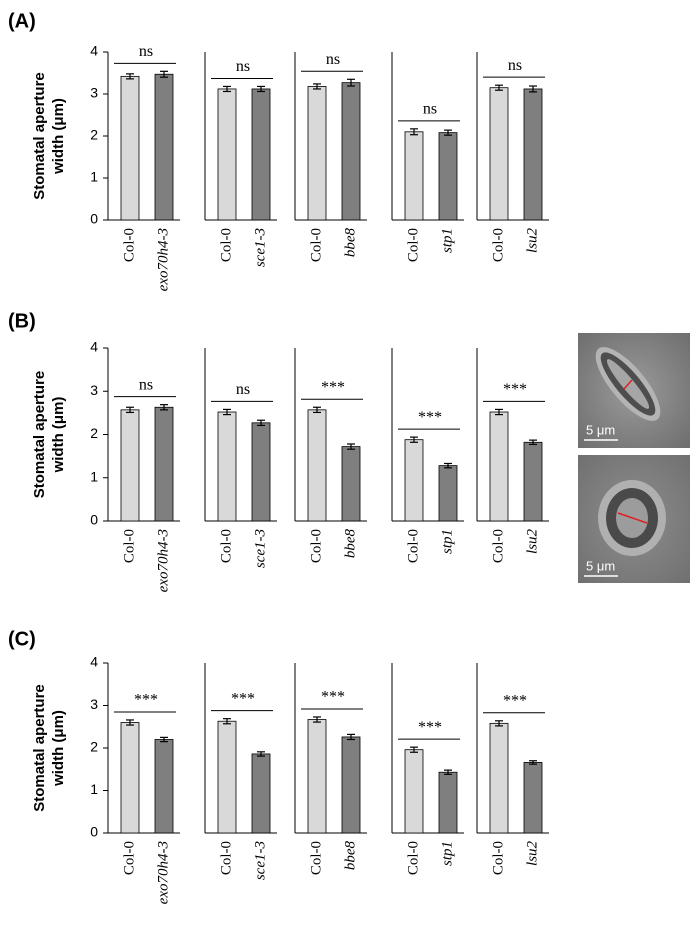 Image resolution: width=693 pixels, height=931 pixels. What do you see at coordinates (22, 639) in the screenshot?
I see `panel-label: (C)` at bounding box center [22, 639].